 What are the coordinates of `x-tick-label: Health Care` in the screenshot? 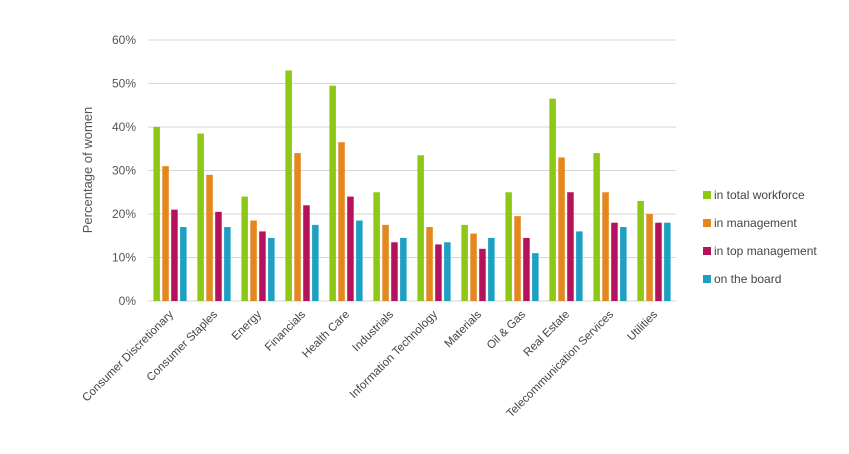 It's located at (326, 335).